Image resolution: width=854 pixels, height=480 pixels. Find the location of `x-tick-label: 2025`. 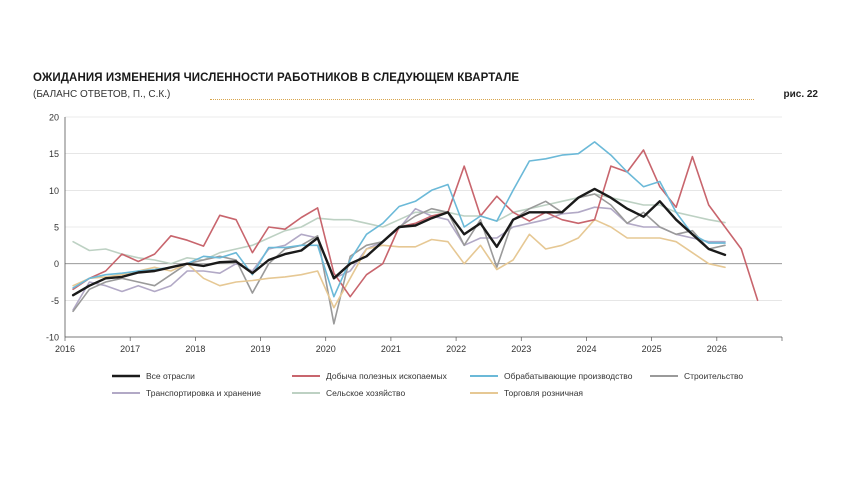

x-tick-label: 2025 is located at coordinates (652, 349).